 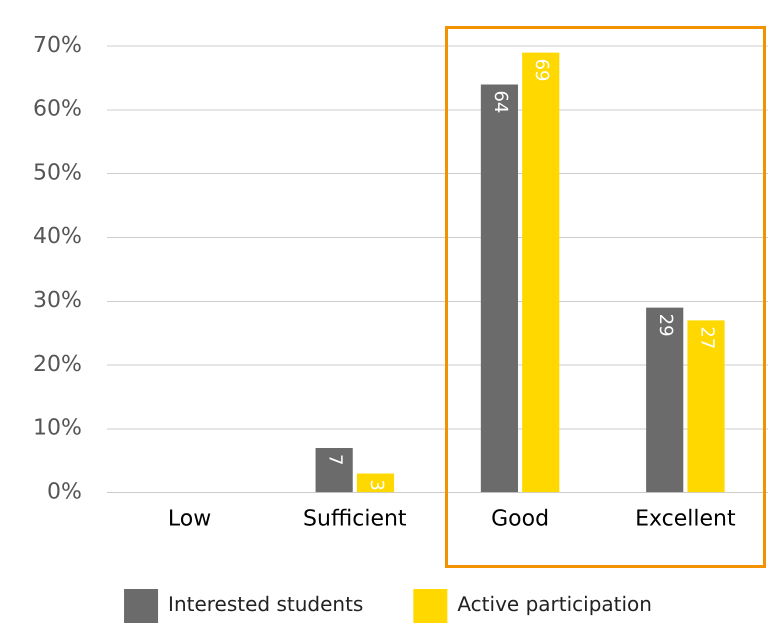 I want to click on y-tick-label: 60%, so click(x=57, y=109).